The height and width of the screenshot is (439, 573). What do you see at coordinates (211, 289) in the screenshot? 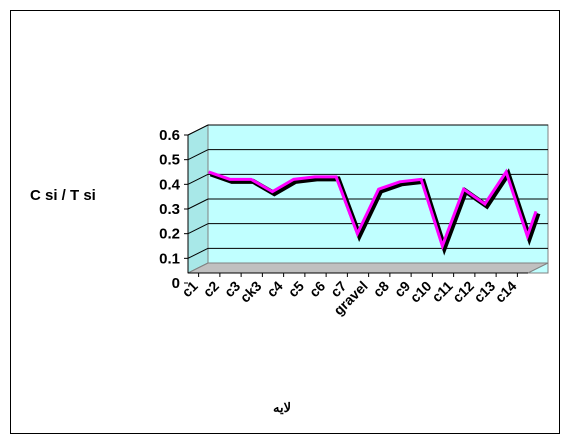
I see `x-tick-label: c2` at bounding box center [211, 289].